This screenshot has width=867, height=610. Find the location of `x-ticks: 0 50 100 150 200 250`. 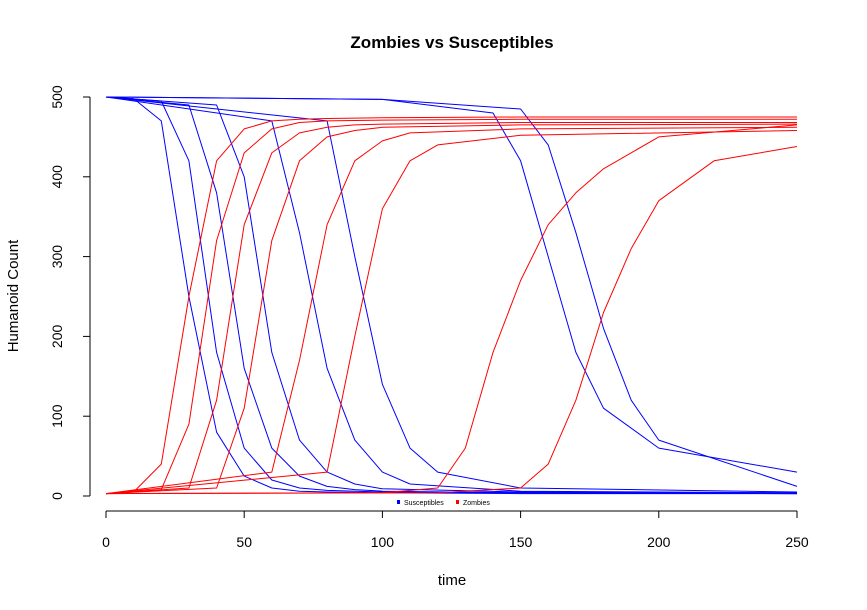

x-ticks: 0 50 100 150 200 250 is located at coordinates (455, 530).